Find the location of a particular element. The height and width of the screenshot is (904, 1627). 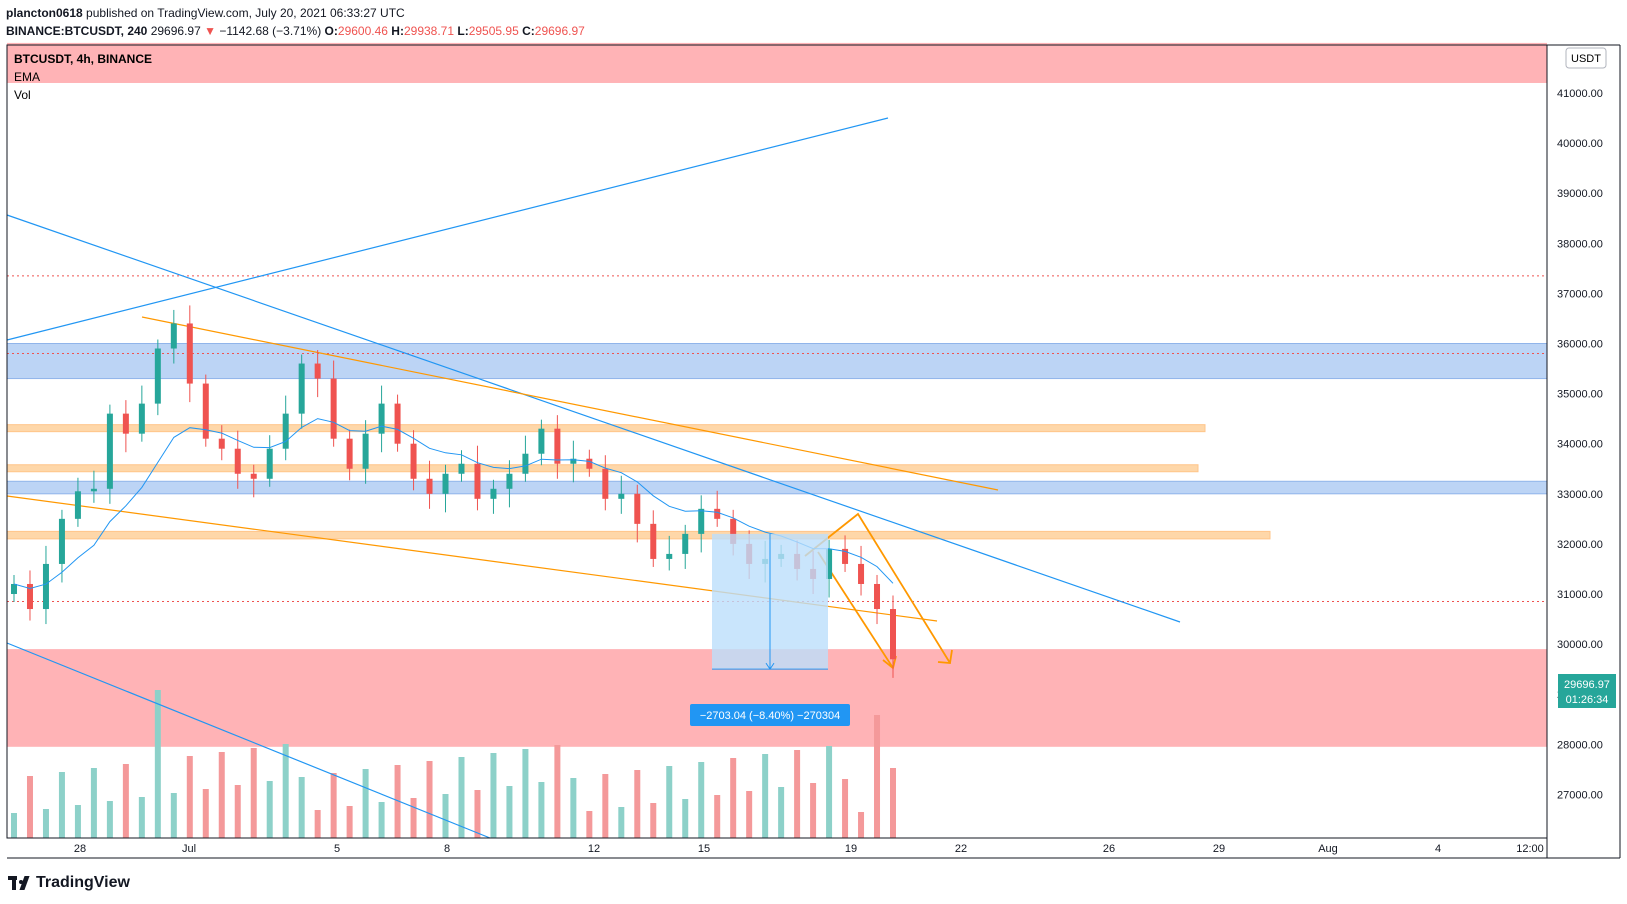

blue-trend-line is located at coordinates (248, 740).